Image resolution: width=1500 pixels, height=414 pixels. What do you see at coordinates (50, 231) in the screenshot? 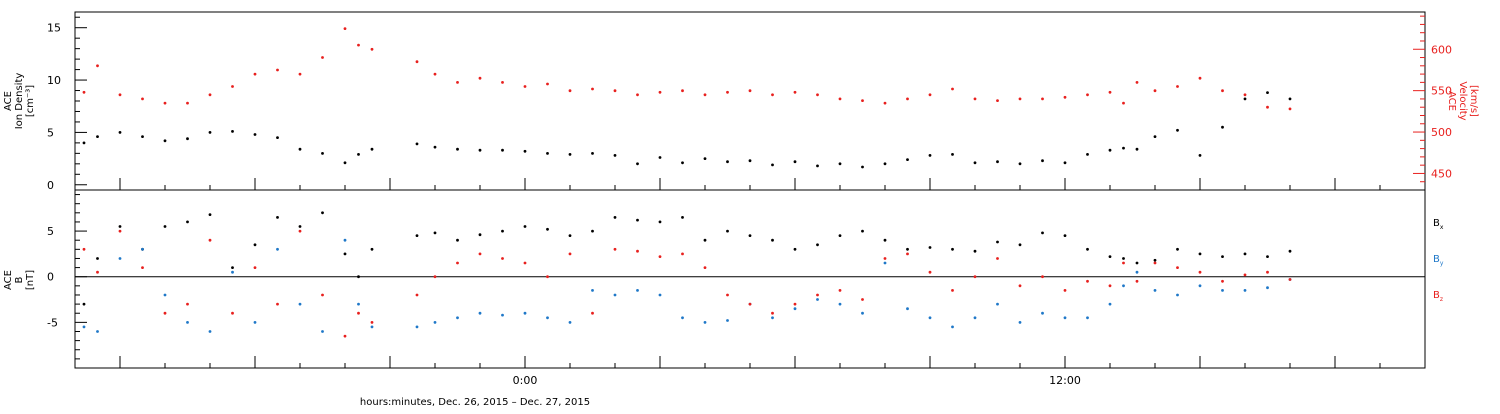
I see `b-tick-label: 5` at bounding box center [50, 231].